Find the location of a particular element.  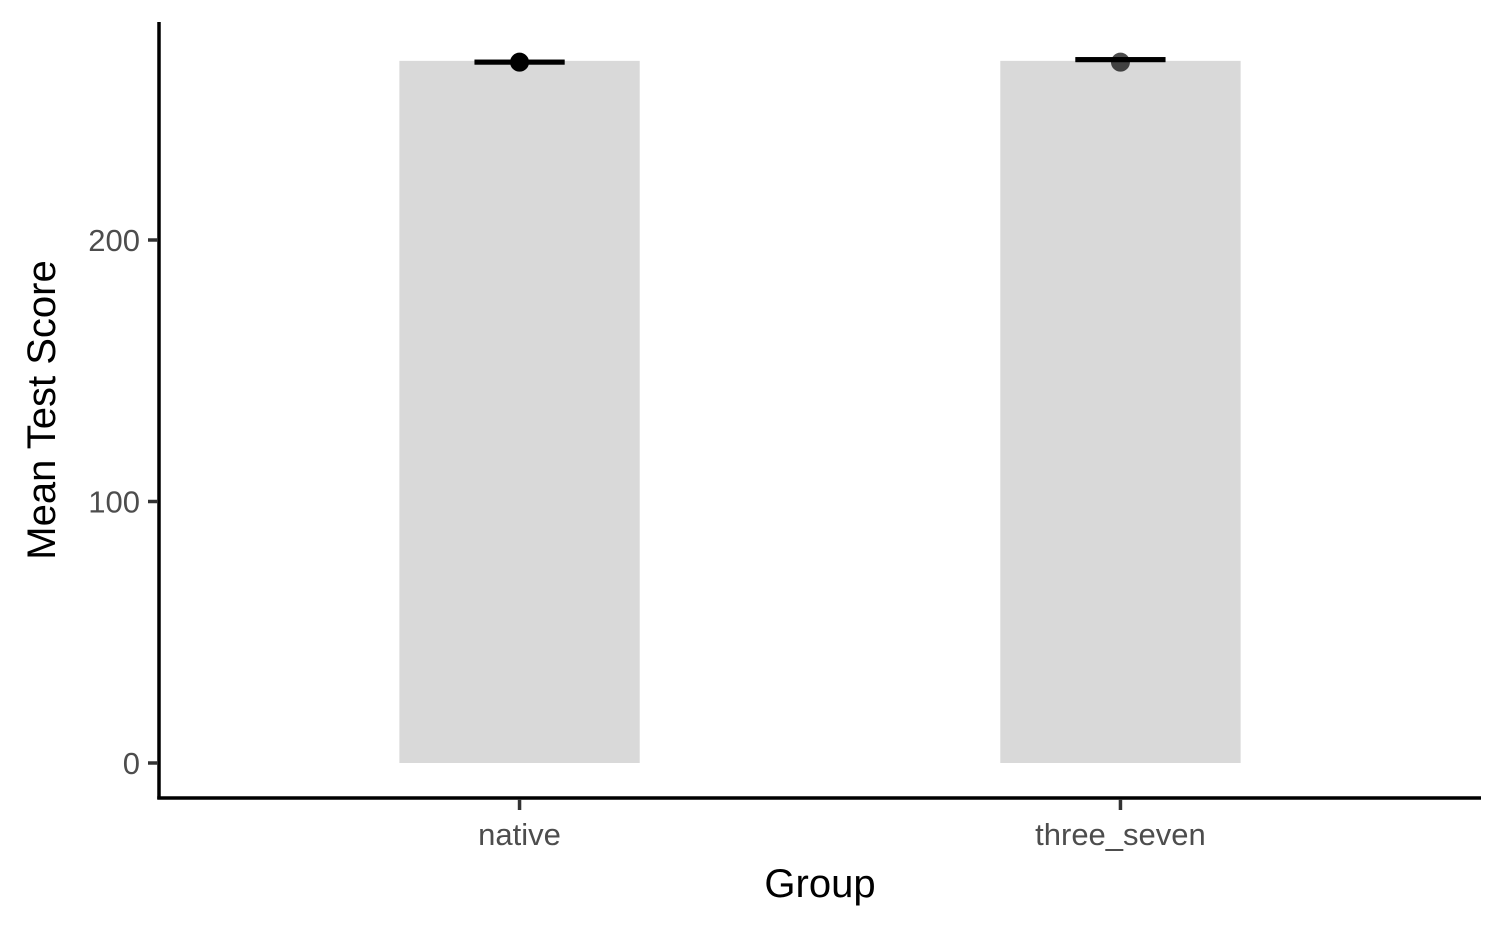

points-layer is located at coordinates (820, 62).